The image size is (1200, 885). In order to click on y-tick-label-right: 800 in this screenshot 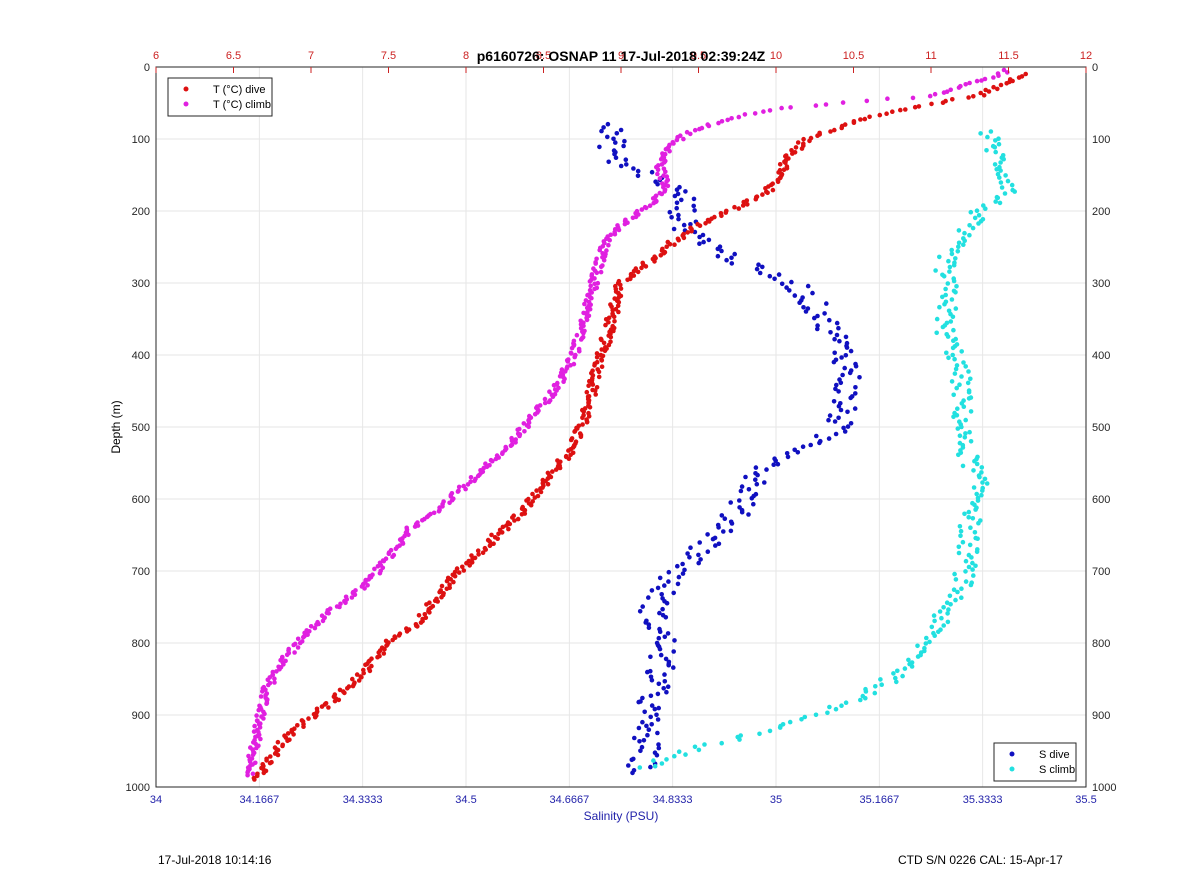, I will do `click(1101, 644)`.